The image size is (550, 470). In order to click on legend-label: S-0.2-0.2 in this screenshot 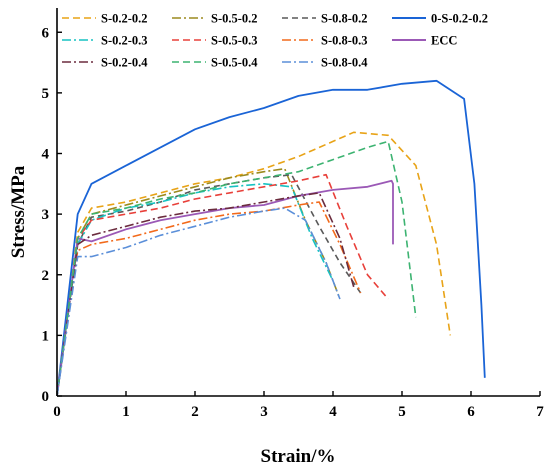, I will do `click(124, 19)`.